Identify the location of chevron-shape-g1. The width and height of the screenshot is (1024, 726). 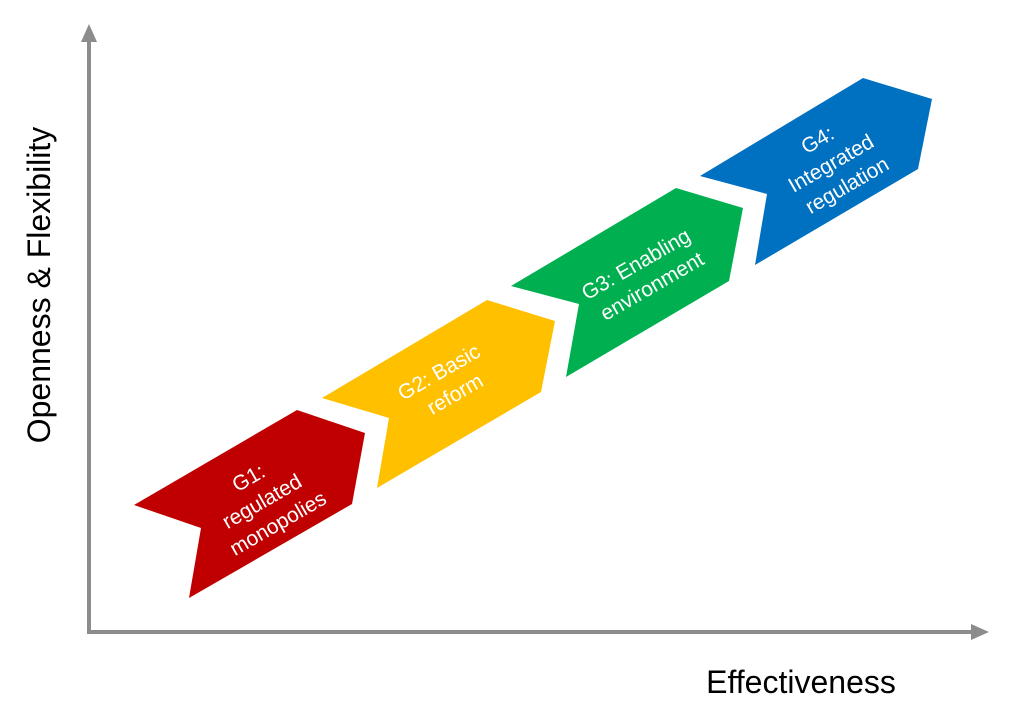
(249, 504).